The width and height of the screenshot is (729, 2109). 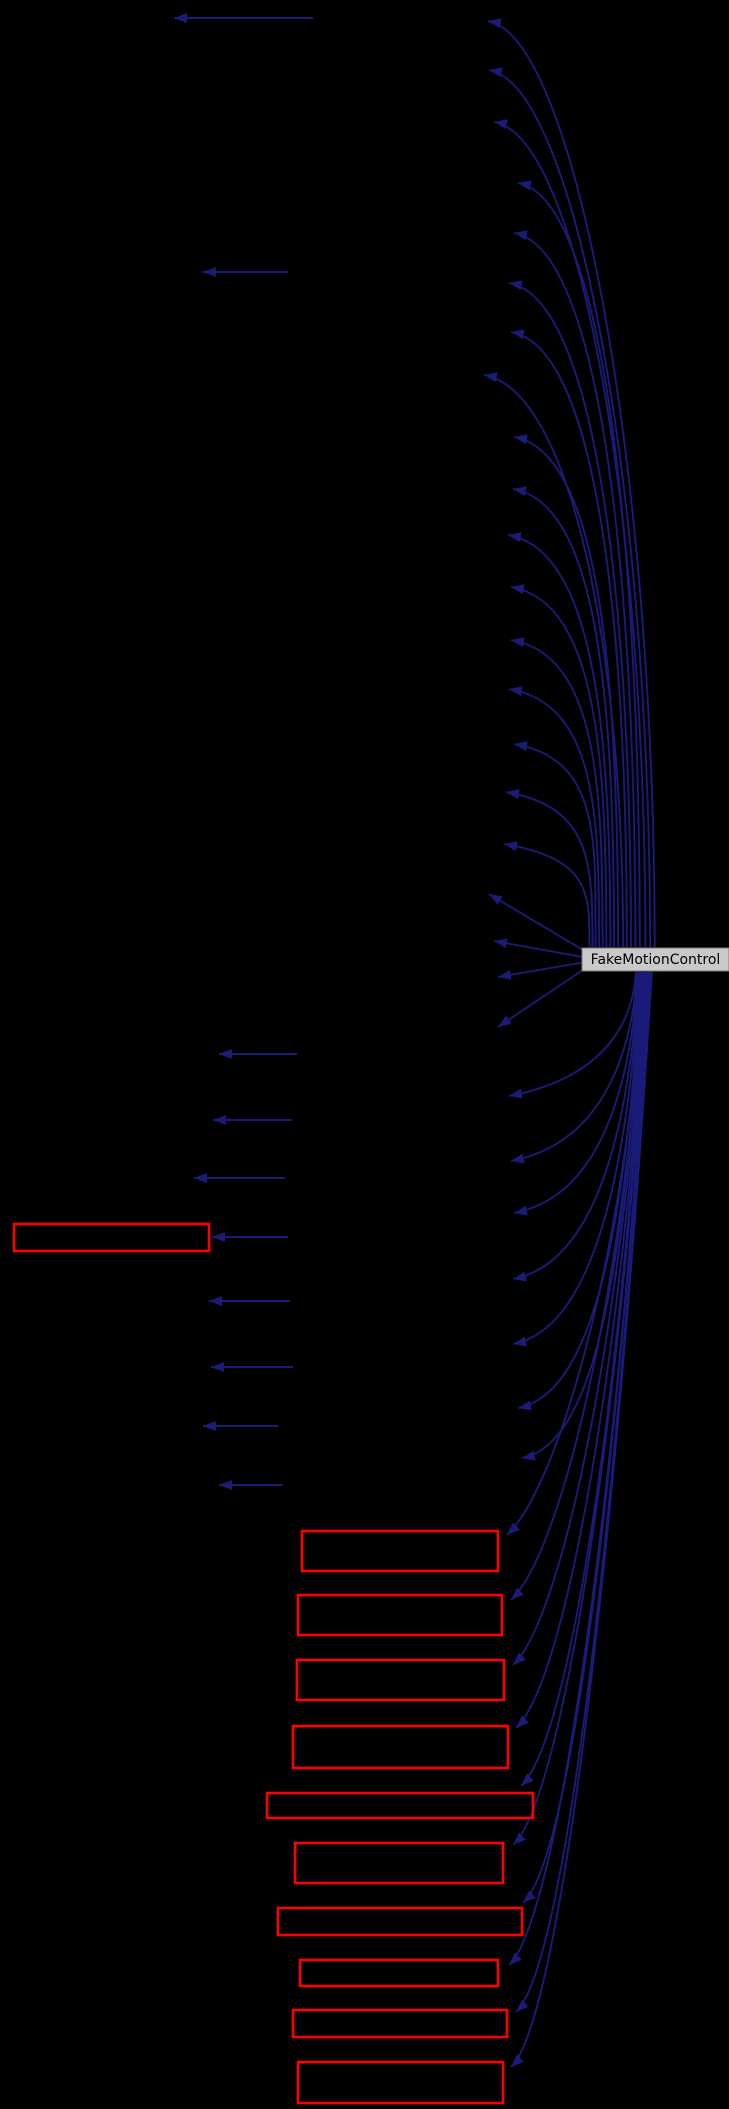 I want to click on node-label: FakeMotionControl, so click(x=656, y=960).